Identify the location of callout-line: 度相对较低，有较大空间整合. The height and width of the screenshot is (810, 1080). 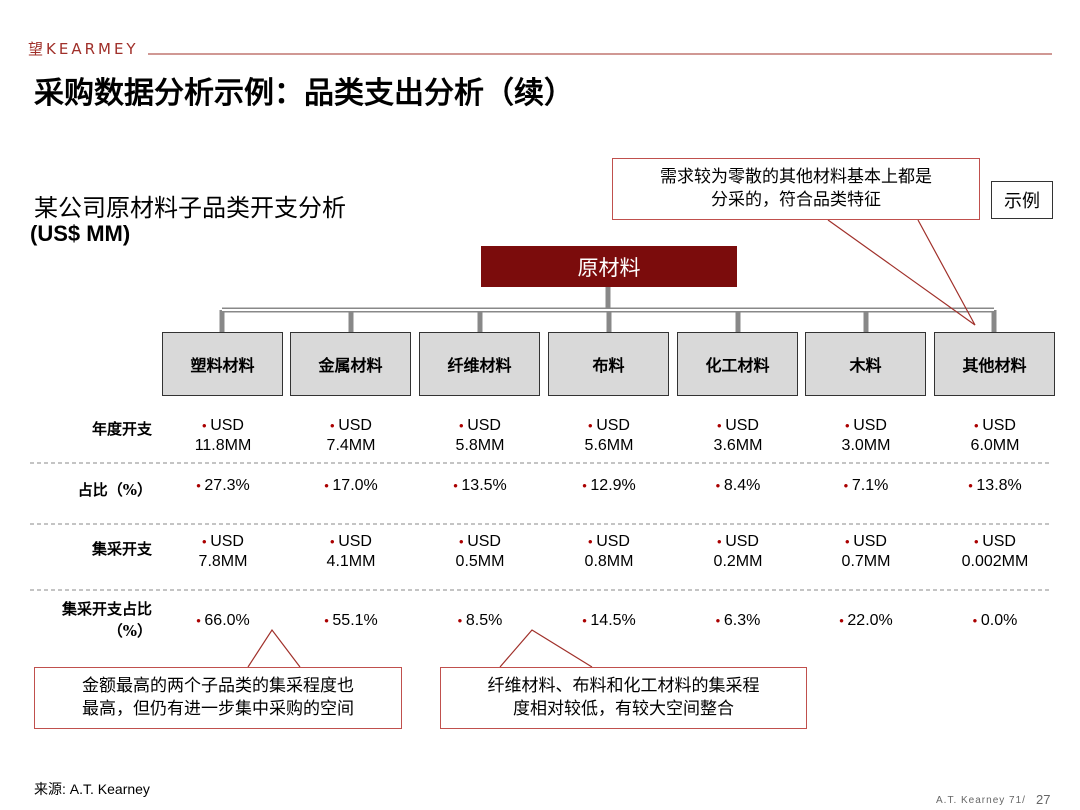
(623, 709).